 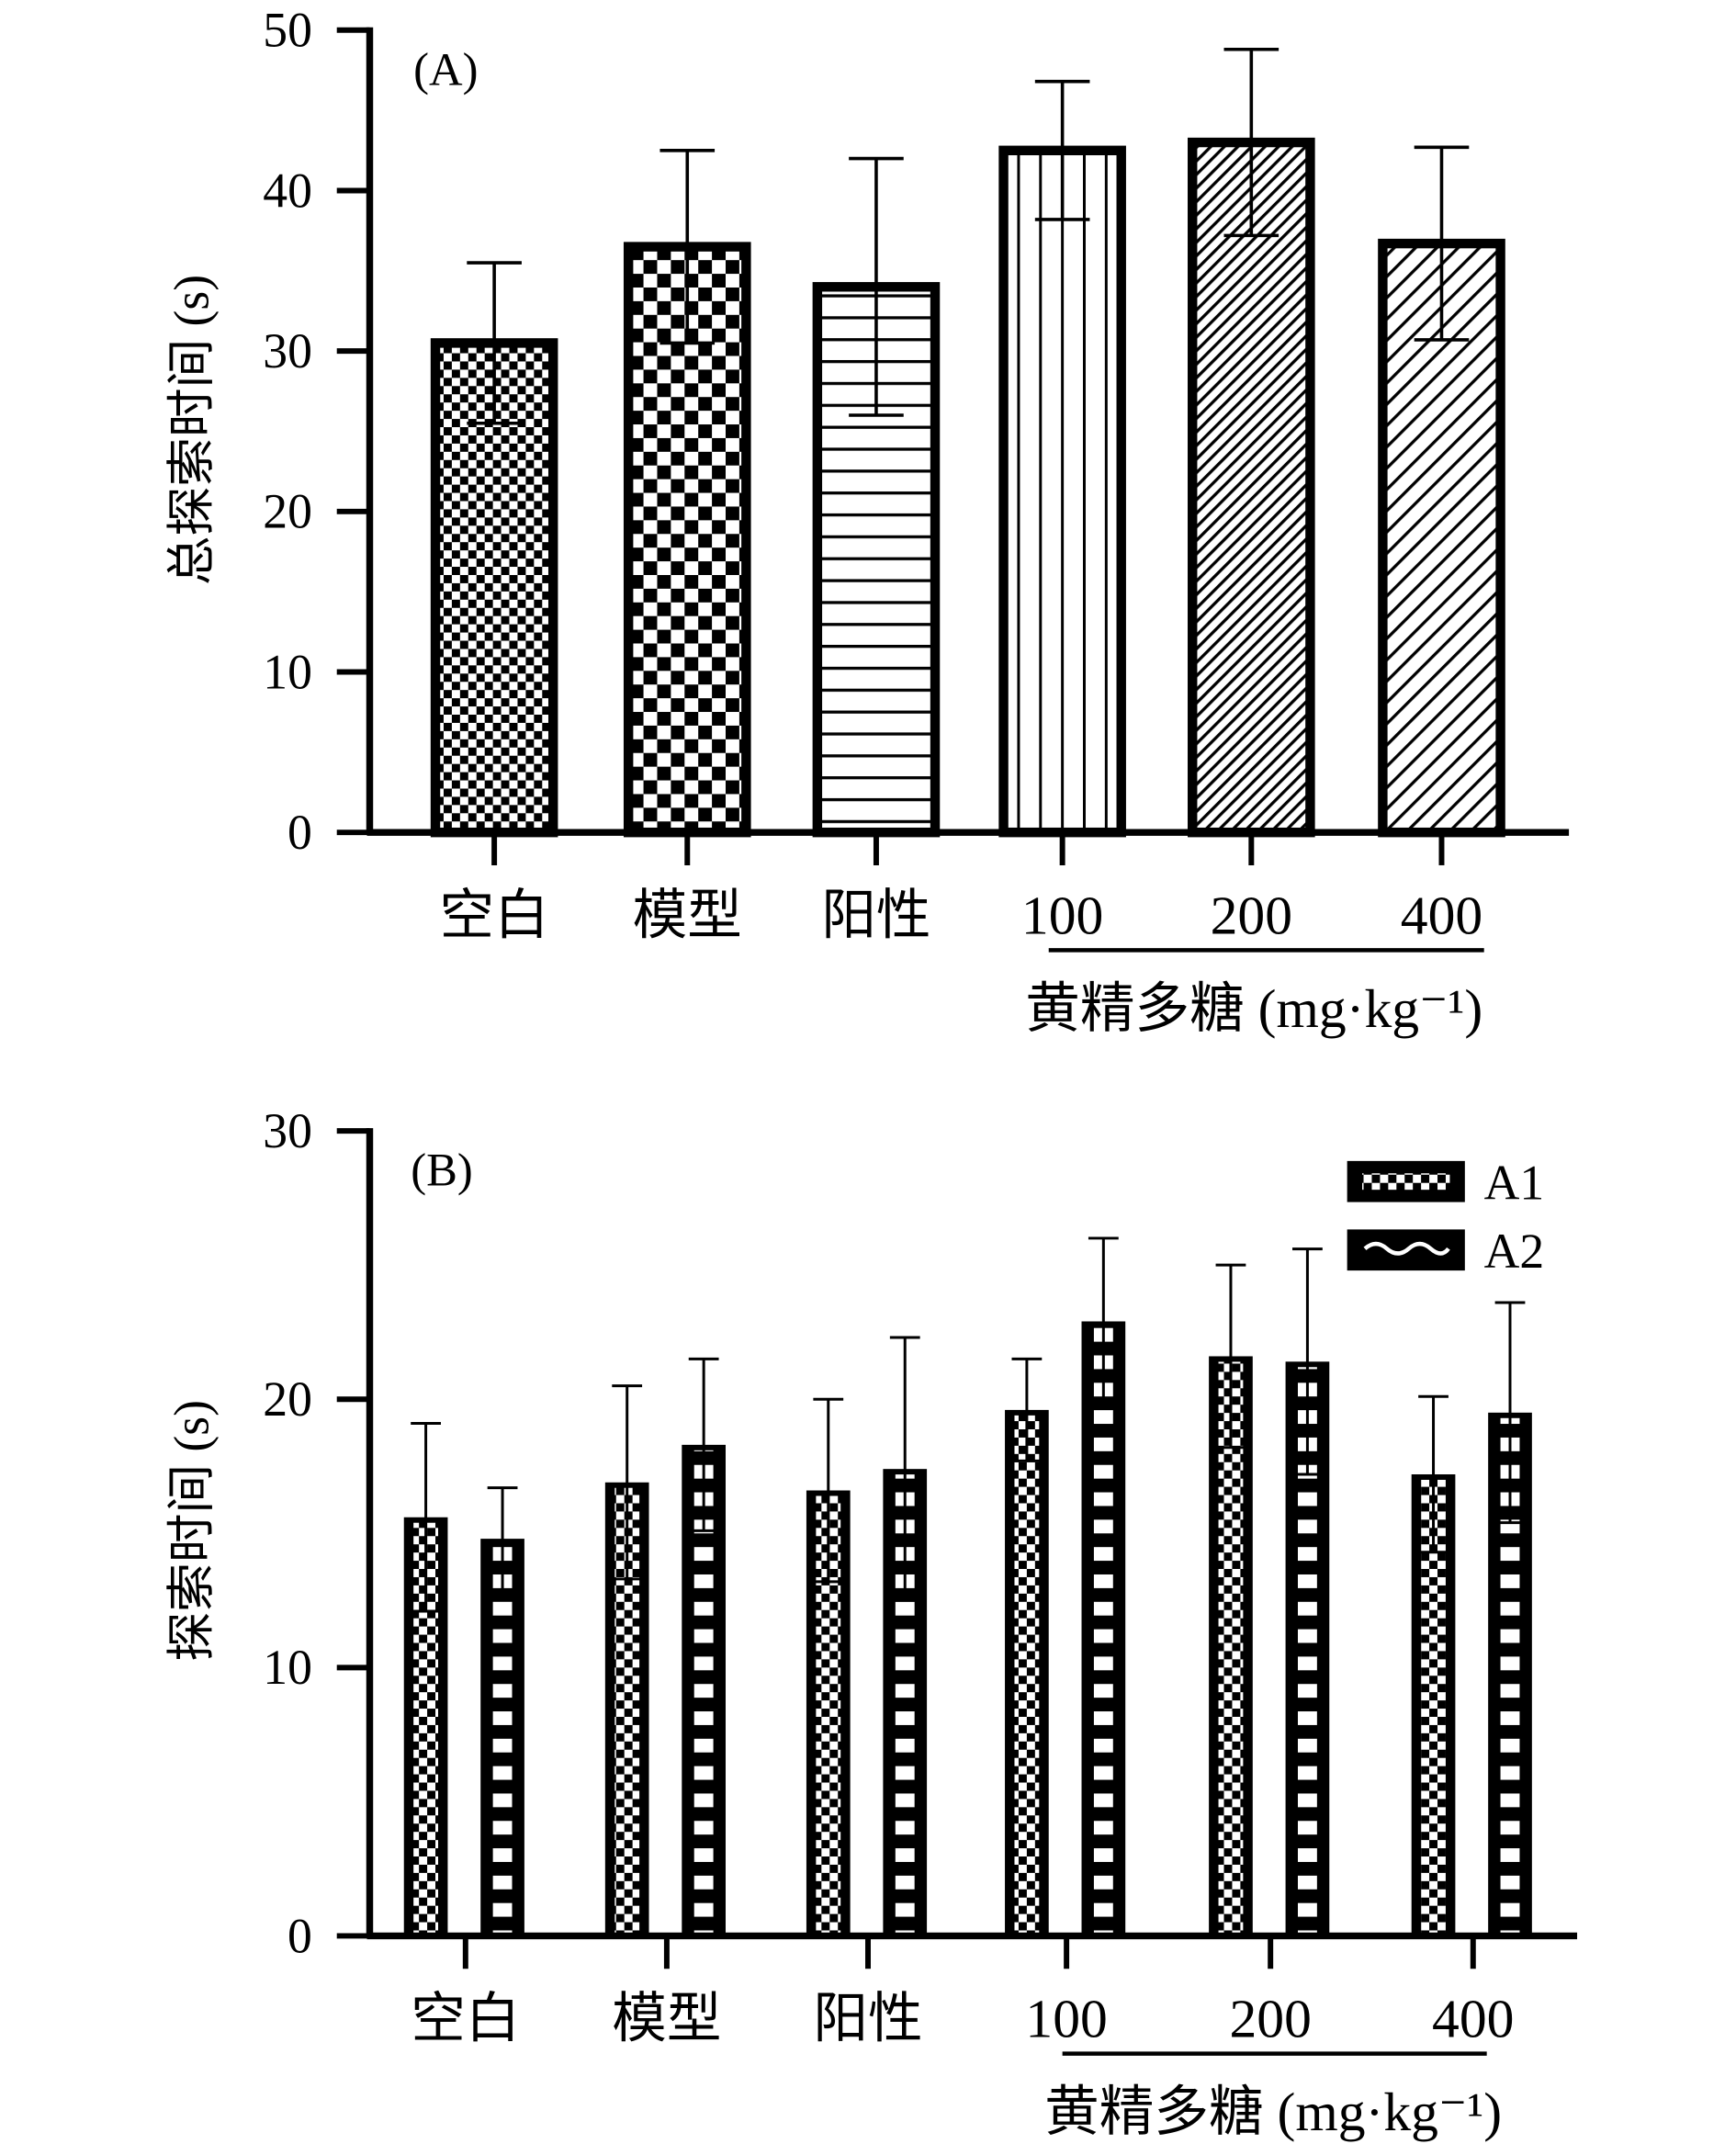 I want to click on panel-b-x-label-3: 100, so click(x=1066, y=2019).